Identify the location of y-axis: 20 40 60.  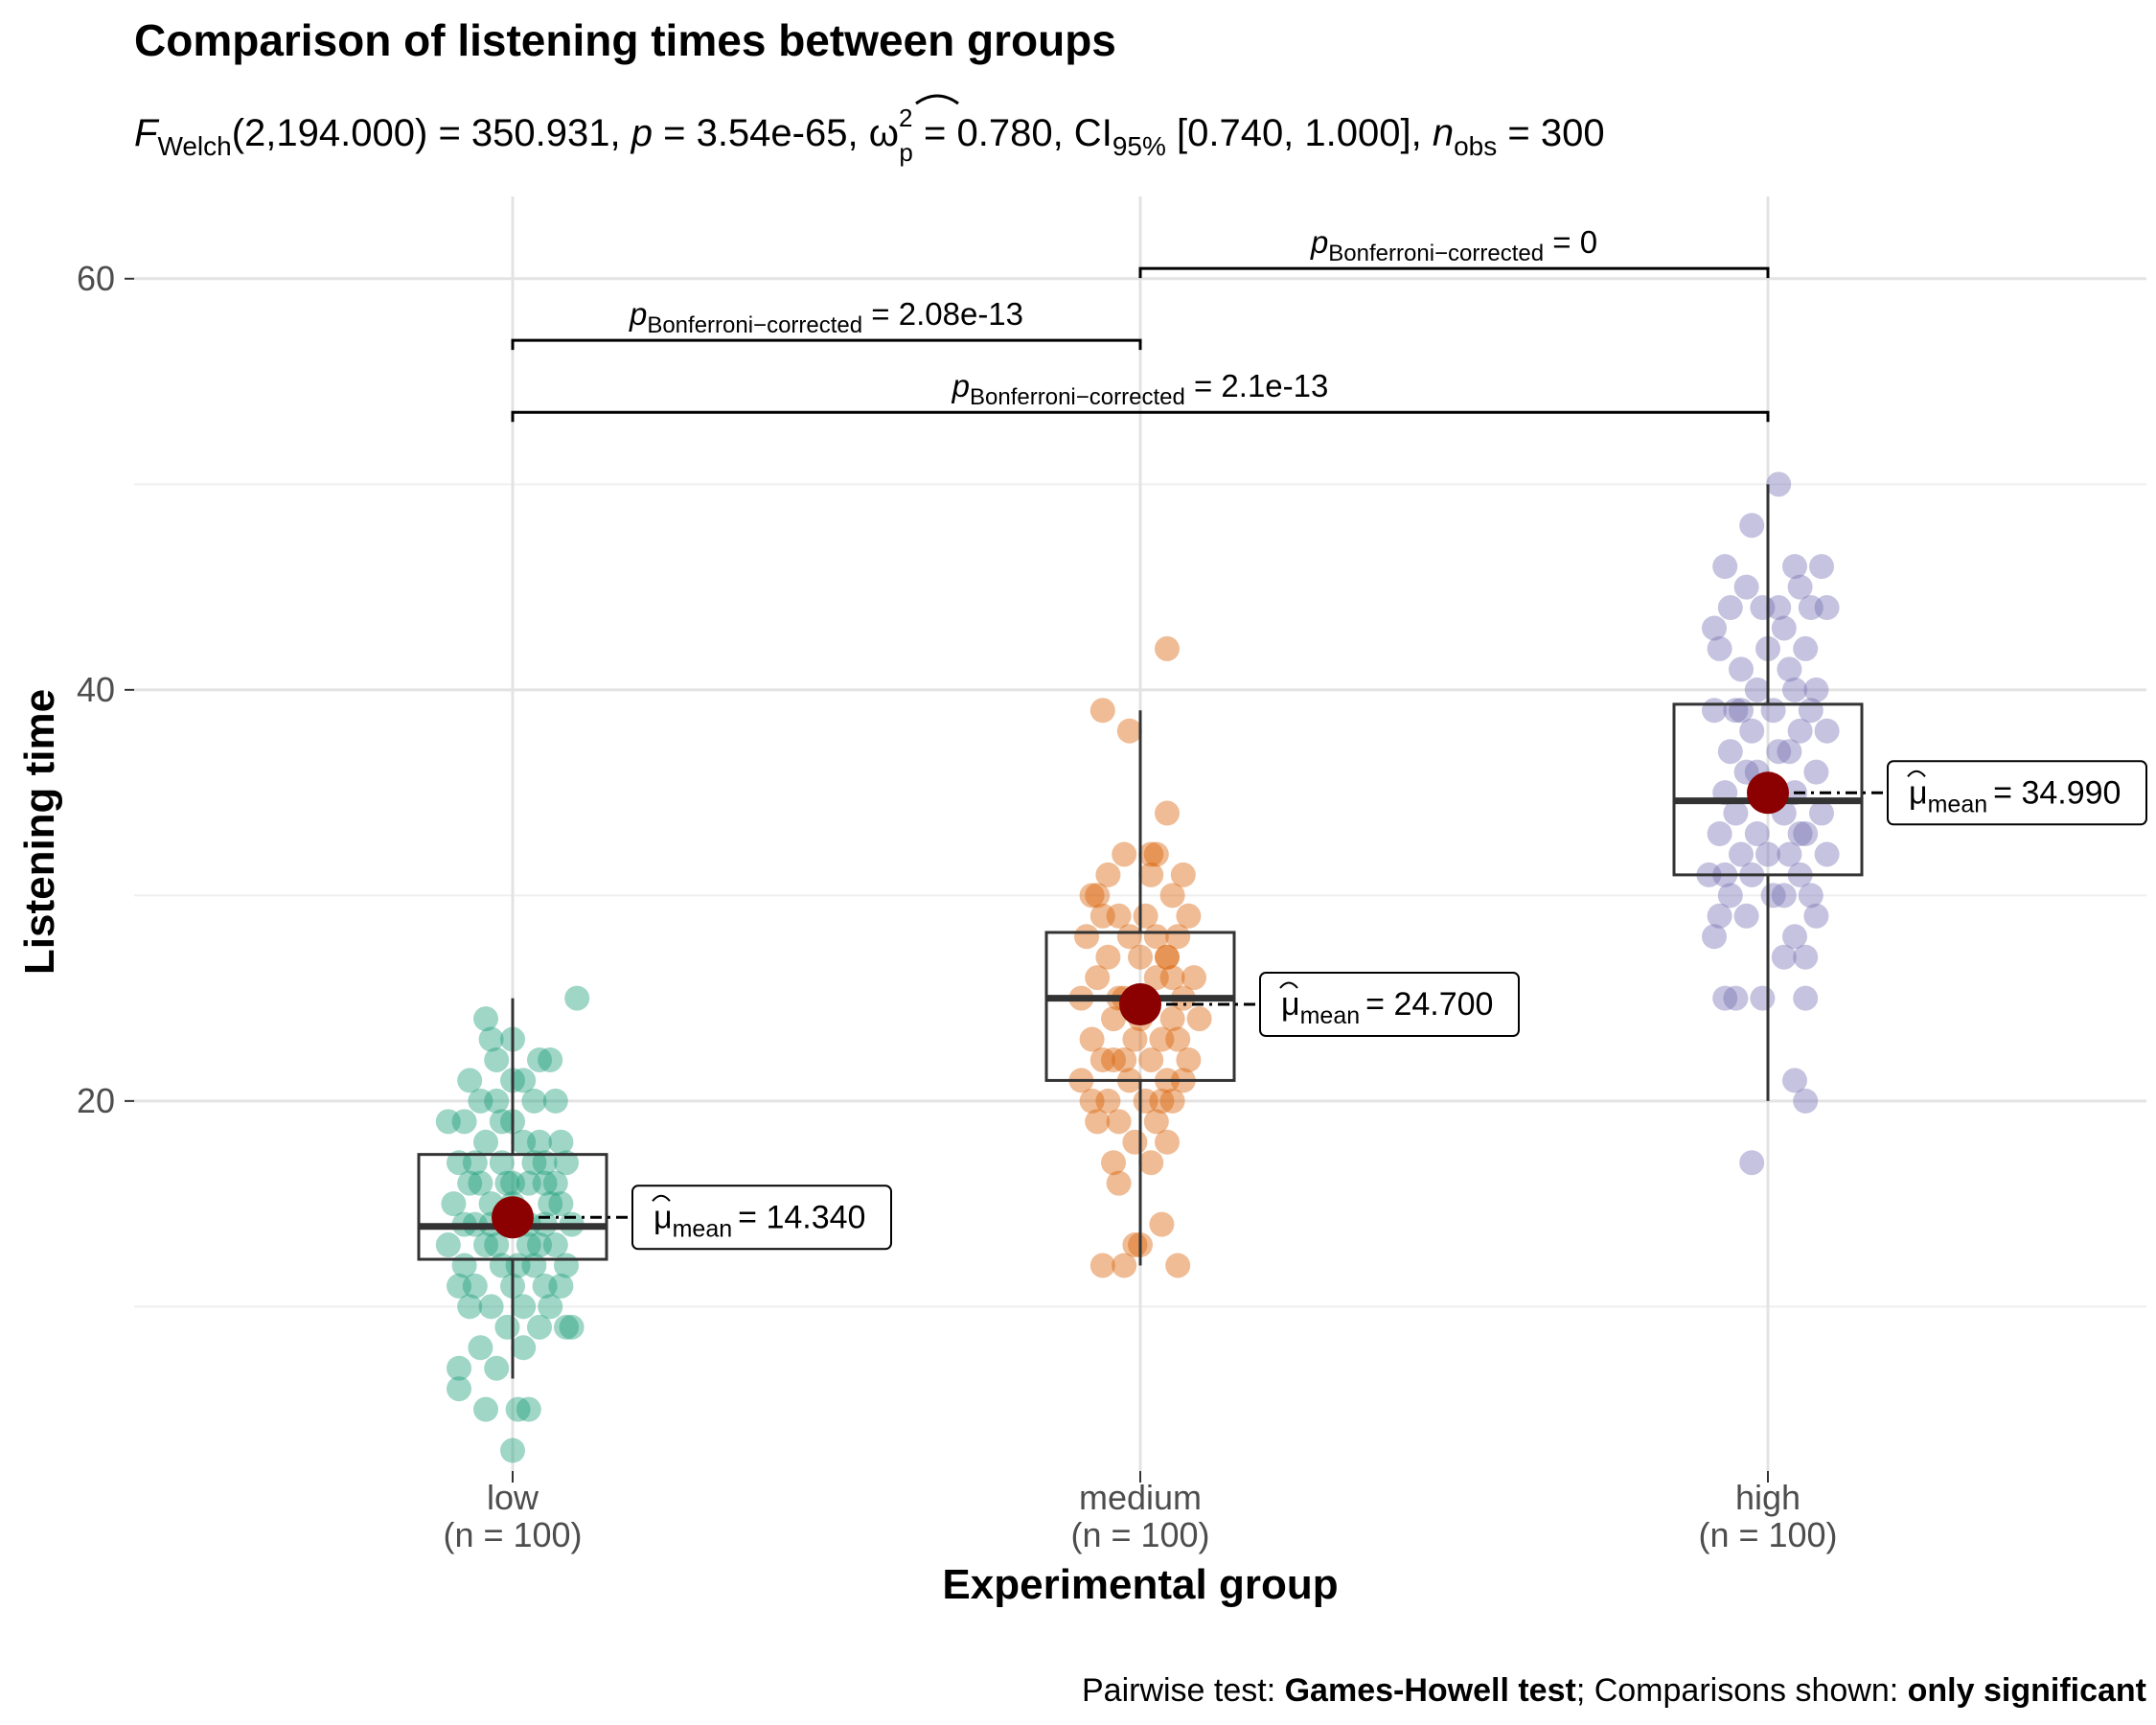
(105, 689).